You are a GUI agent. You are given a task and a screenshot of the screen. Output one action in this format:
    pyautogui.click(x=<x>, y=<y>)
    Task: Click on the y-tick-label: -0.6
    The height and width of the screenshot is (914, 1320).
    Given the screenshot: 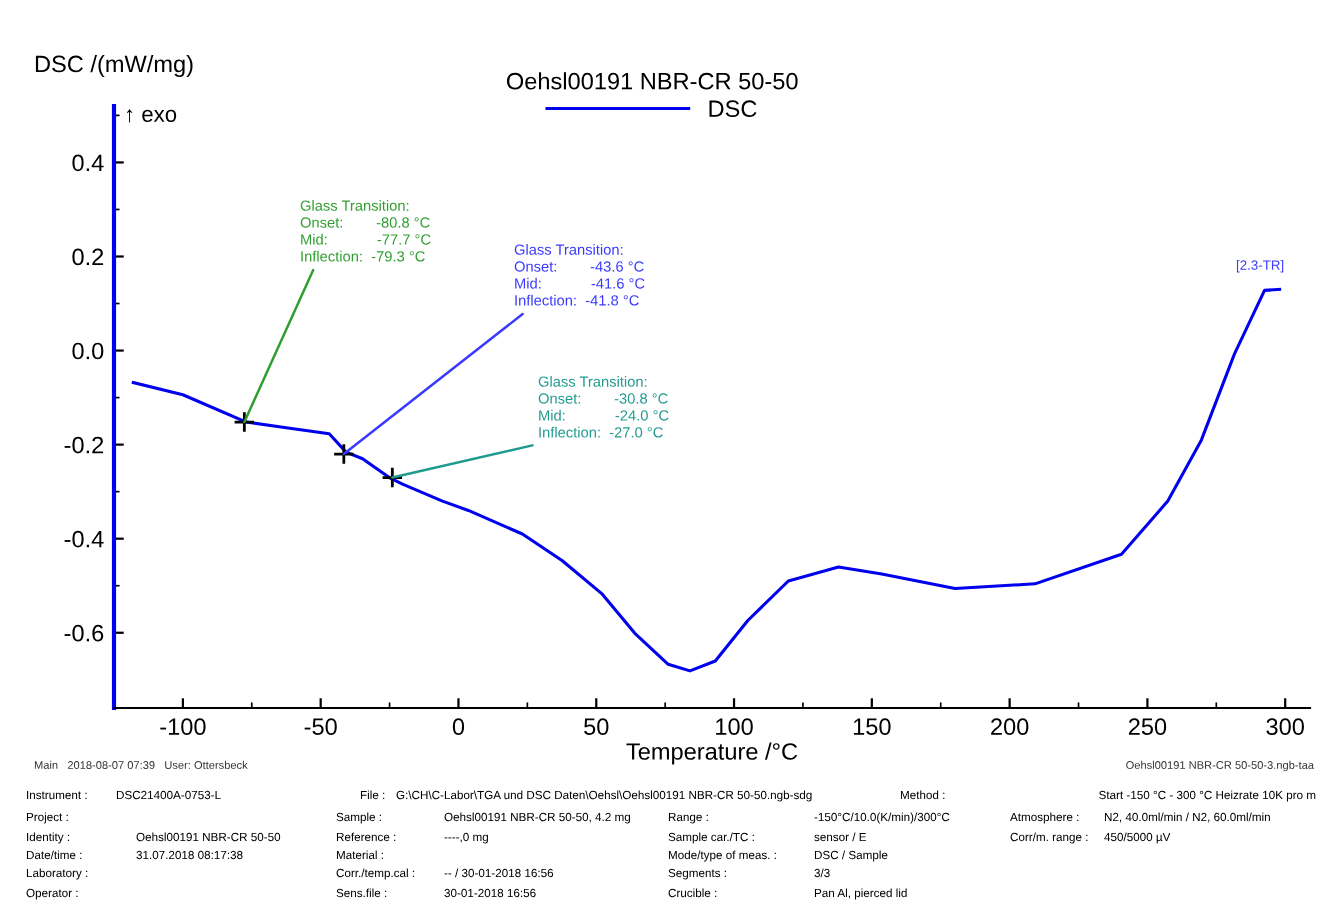 What is the action you would take?
    pyautogui.click(x=84, y=633)
    